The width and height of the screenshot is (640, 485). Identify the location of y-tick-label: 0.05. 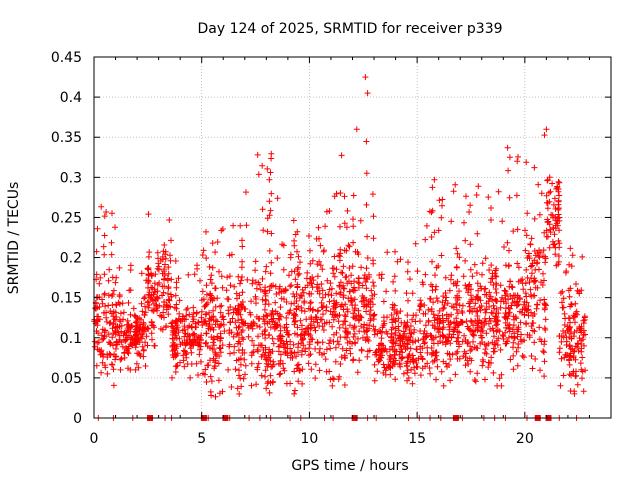
(66, 379).